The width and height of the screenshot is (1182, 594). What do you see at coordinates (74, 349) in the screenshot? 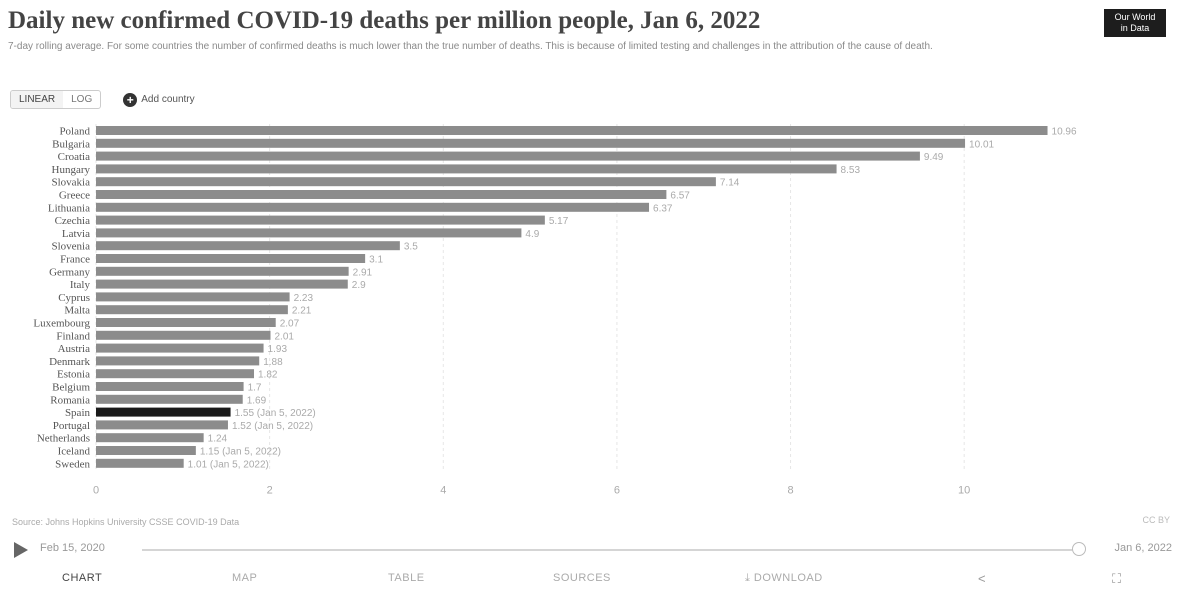
I see `category-label: Austria` at bounding box center [74, 349].